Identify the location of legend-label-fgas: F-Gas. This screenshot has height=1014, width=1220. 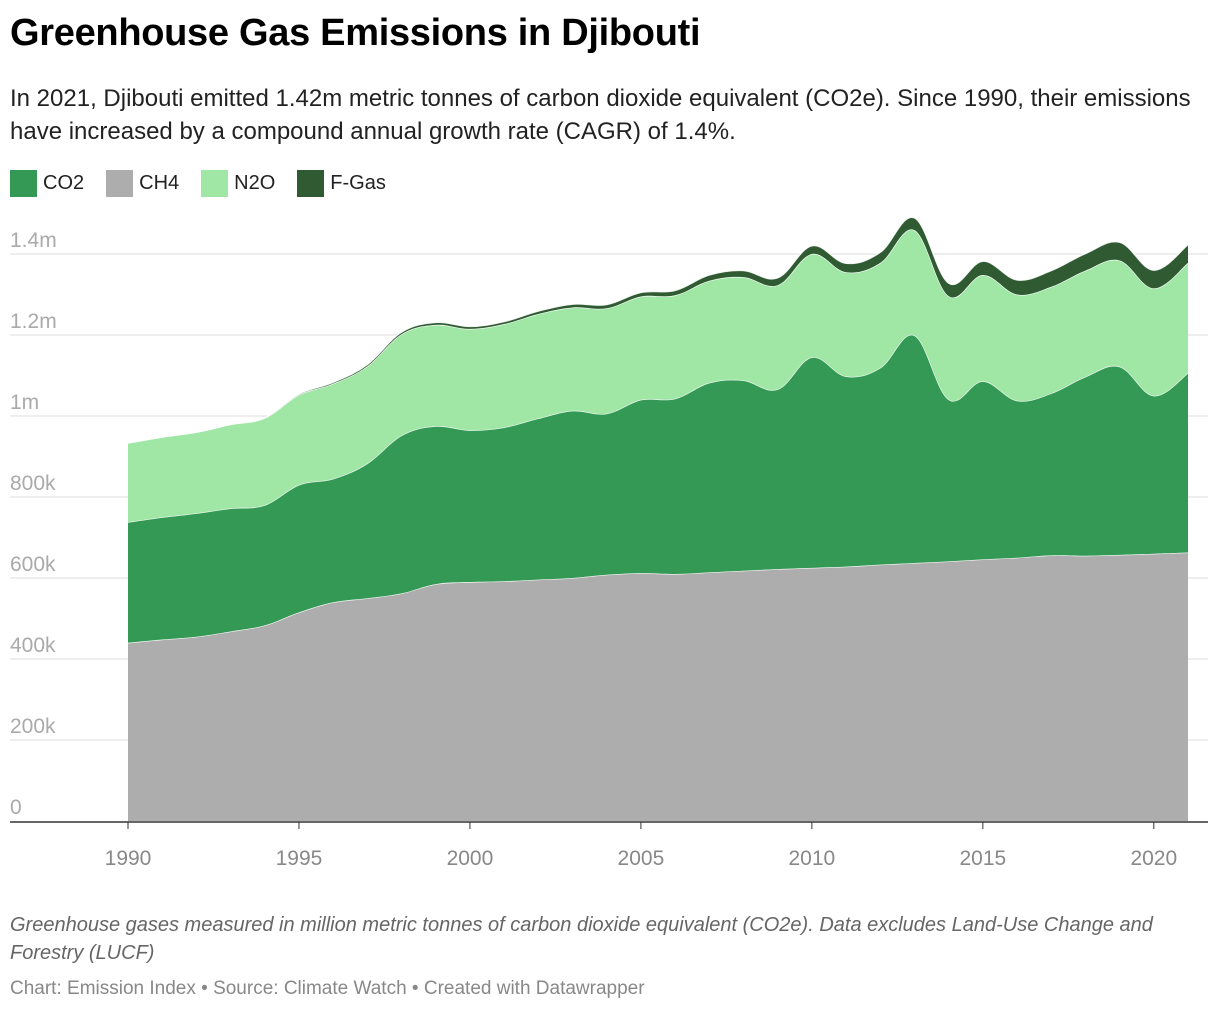
(358, 183).